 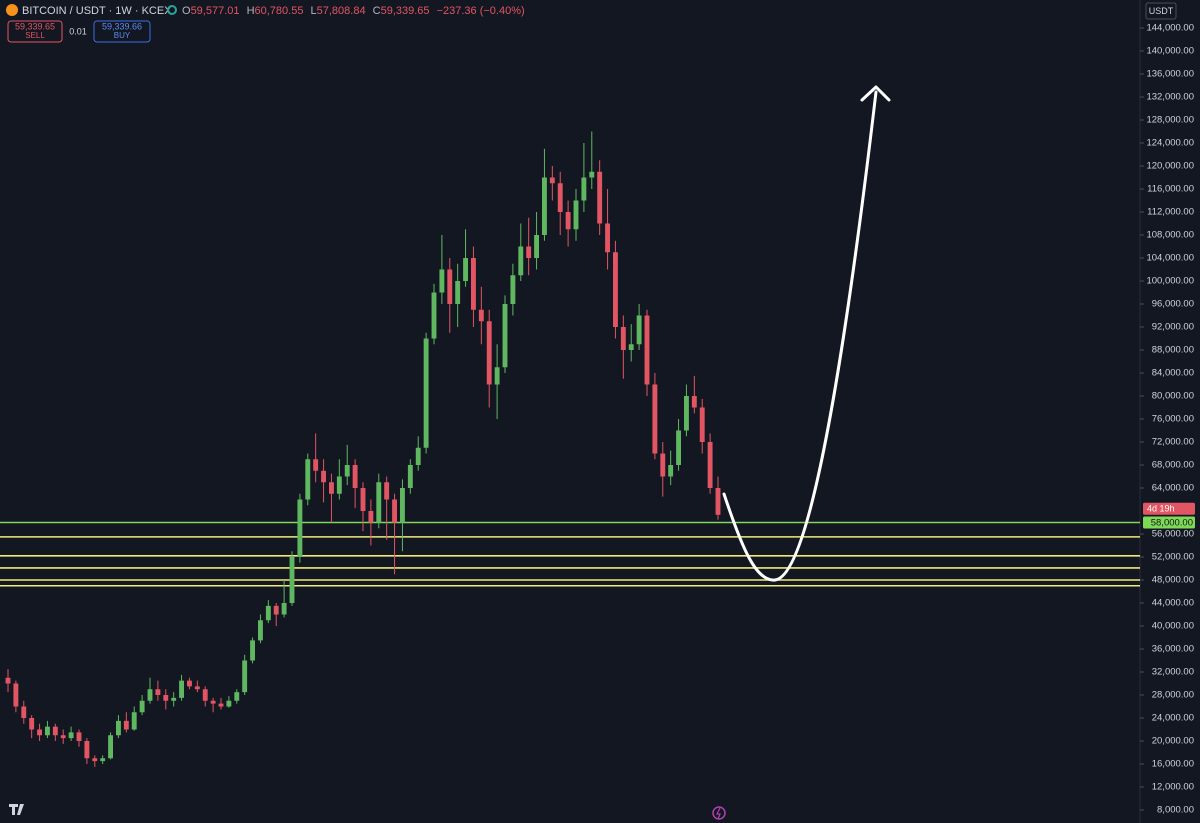 What do you see at coordinates (1173, 603) in the screenshot?
I see `y-tick-label: 44,000.00` at bounding box center [1173, 603].